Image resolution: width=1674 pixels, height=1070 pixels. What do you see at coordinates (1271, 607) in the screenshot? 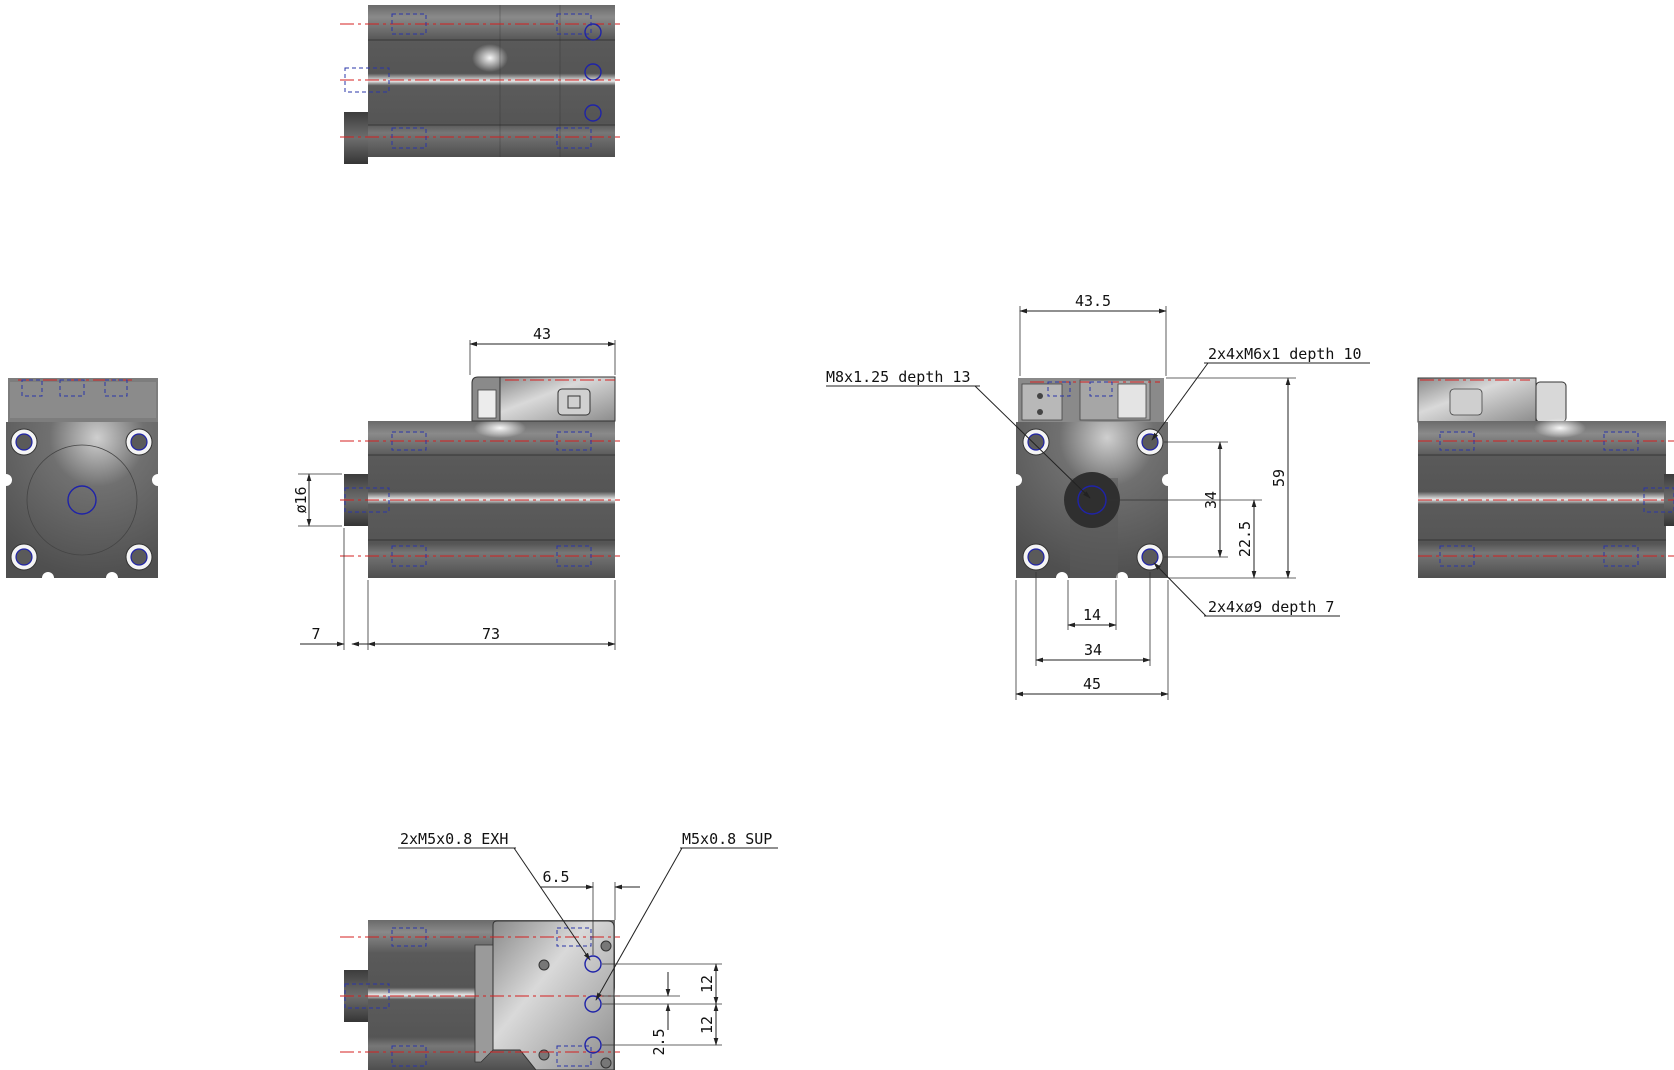
I see `note-mount-hole: 2x4xø9 depth 7` at bounding box center [1271, 607].